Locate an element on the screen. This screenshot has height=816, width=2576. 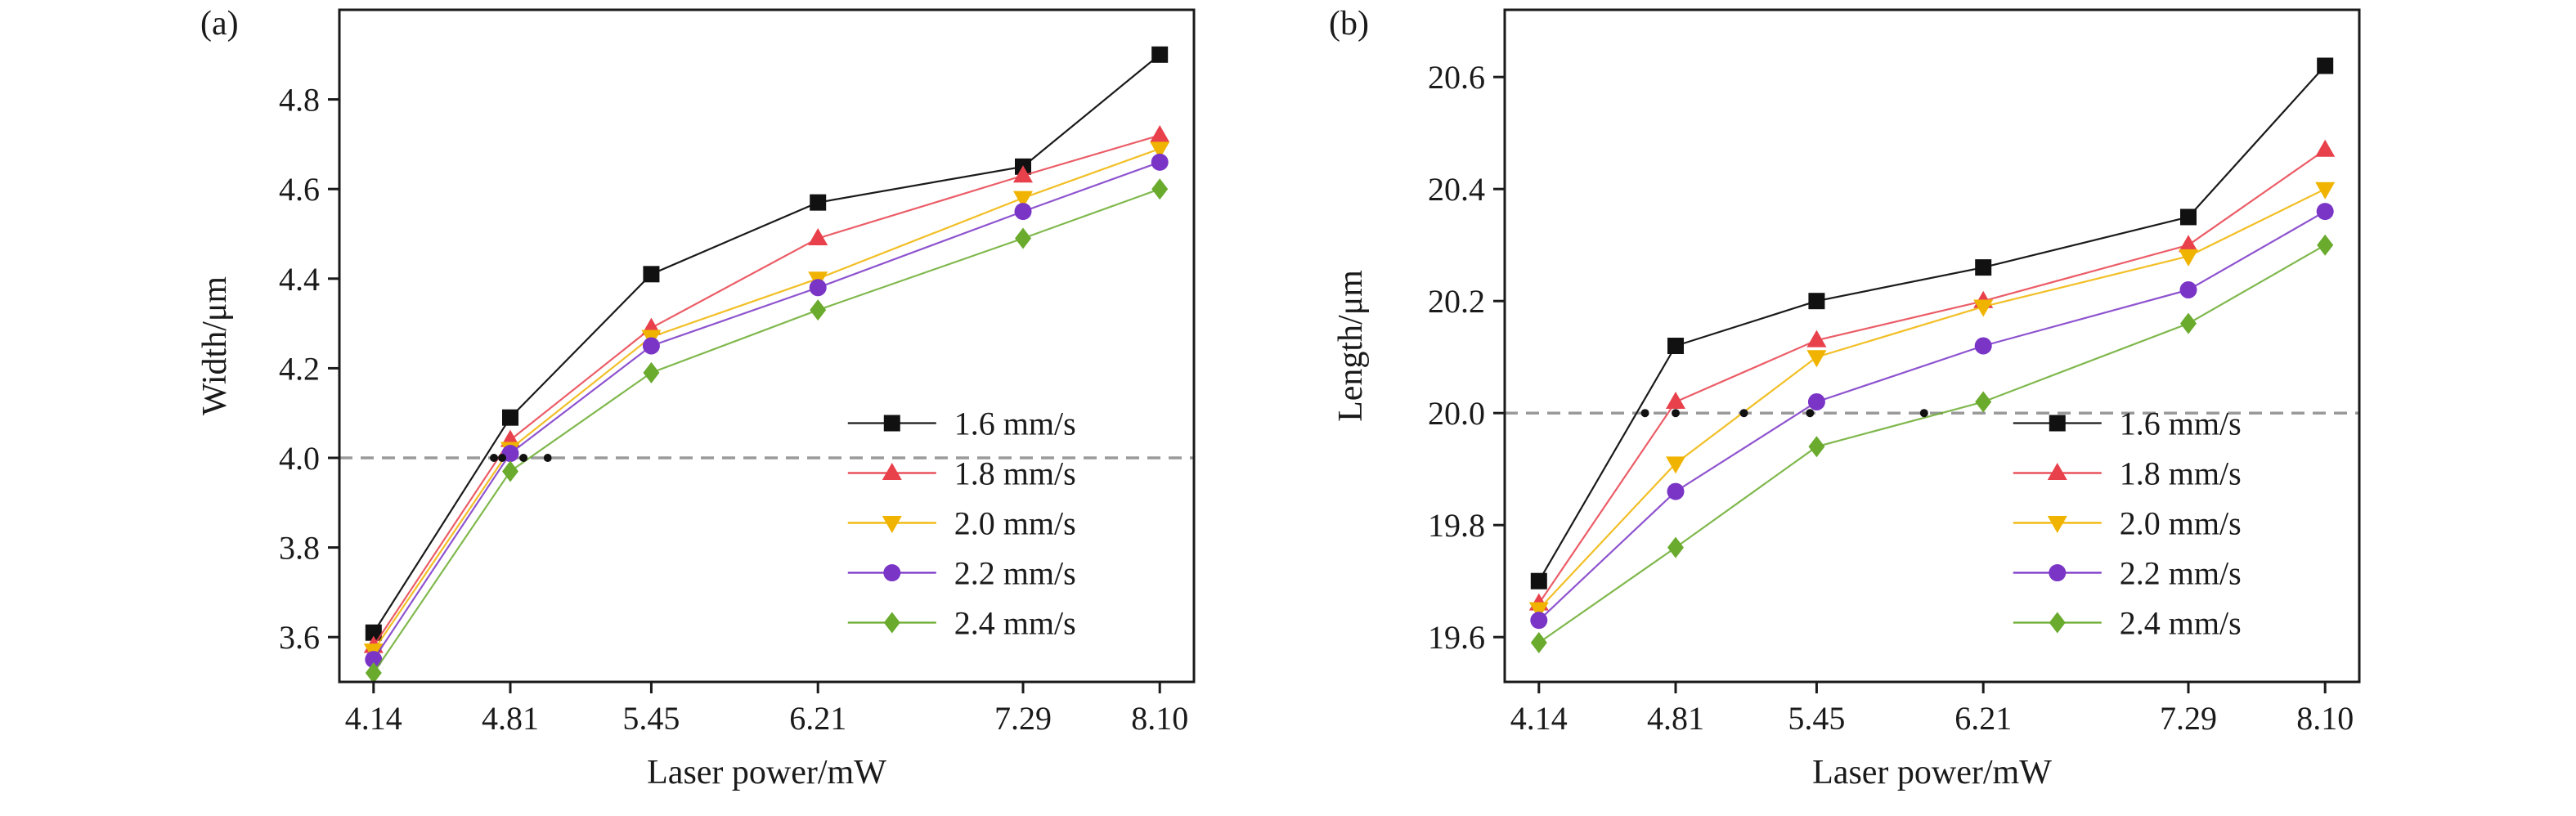
y-axis-title: Length/μm is located at coordinates (1351, 346).